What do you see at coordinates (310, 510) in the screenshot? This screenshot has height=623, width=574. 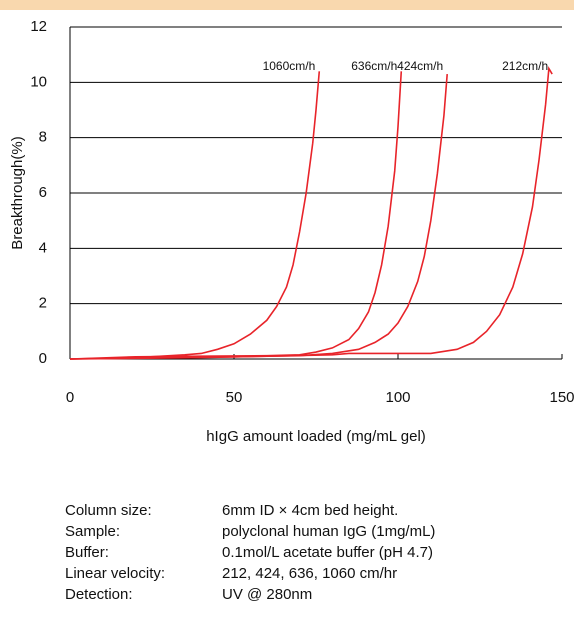 I see `note-value: 6mm ID × 4cm bed height.` at bounding box center [310, 510].